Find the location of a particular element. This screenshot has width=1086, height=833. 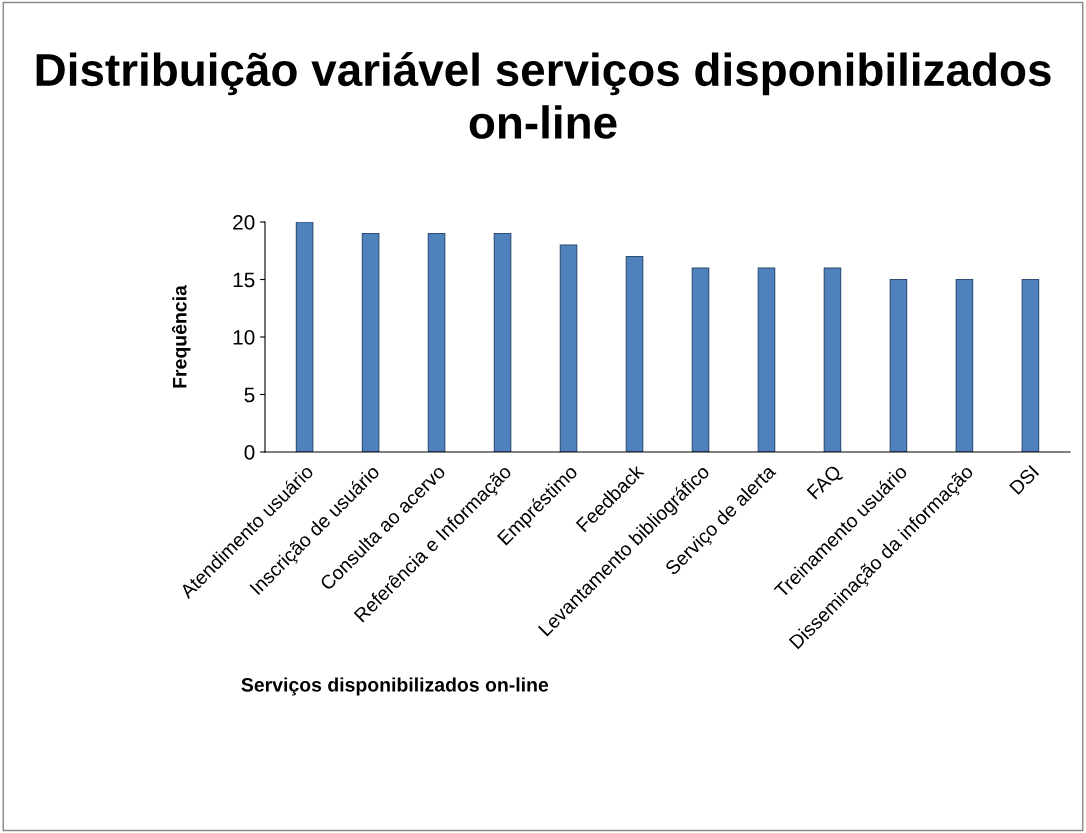

y-tick-label: 0 is located at coordinates (249, 452).